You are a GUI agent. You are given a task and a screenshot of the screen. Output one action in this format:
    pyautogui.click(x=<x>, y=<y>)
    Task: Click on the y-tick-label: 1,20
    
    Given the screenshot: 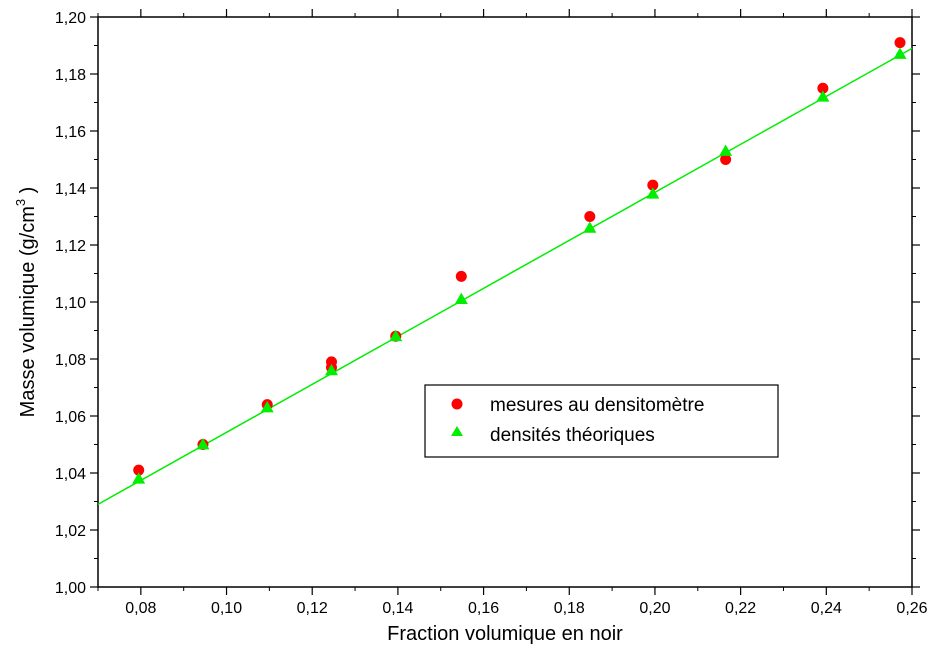 What is the action you would take?
    pyautogui.click(x=70, y=18)
    